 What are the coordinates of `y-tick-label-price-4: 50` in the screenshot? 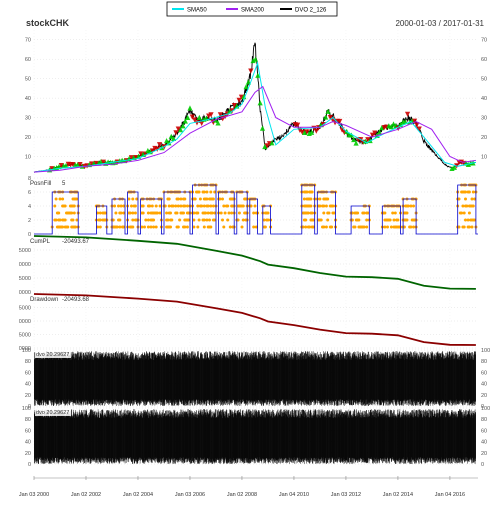 It's located at (28, 80).